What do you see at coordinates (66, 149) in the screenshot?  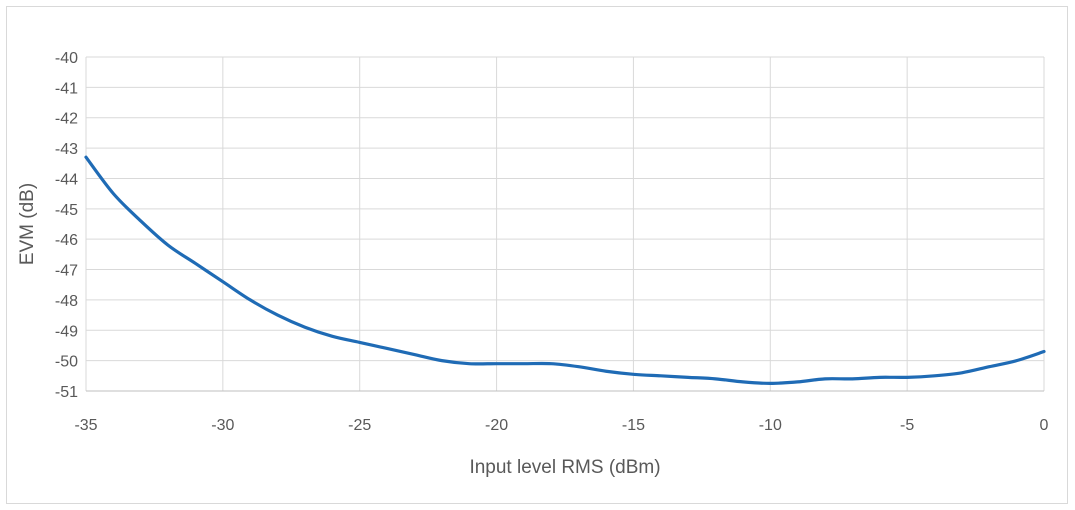 I see `y-tick-label: -43` at bounding box center [66, 149].